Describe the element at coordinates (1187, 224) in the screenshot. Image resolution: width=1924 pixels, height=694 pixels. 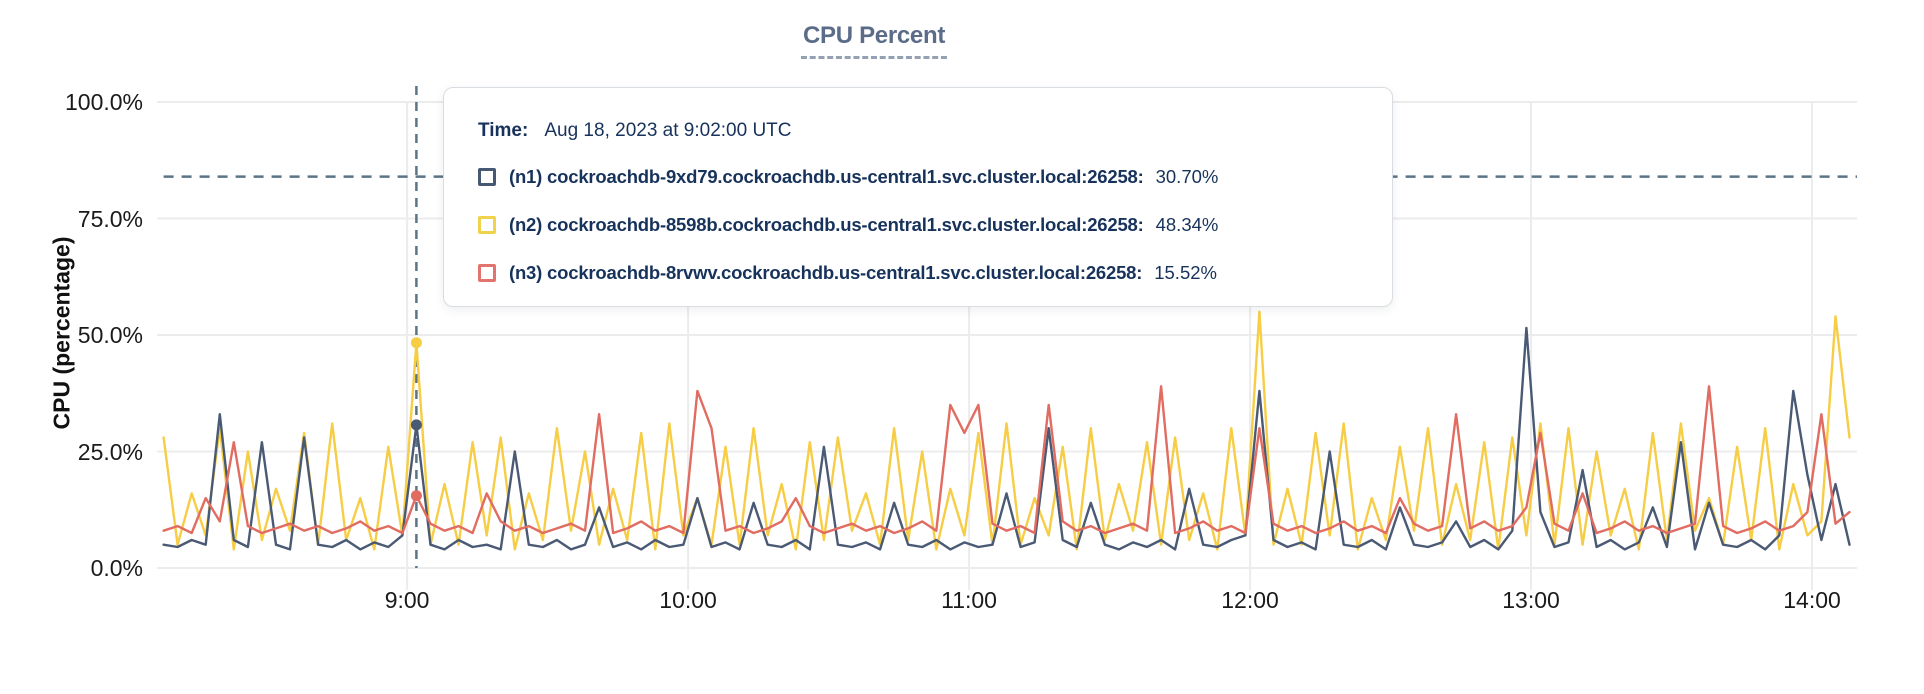
I see `tooltip-series-n2-value: 48.34%` at that location.